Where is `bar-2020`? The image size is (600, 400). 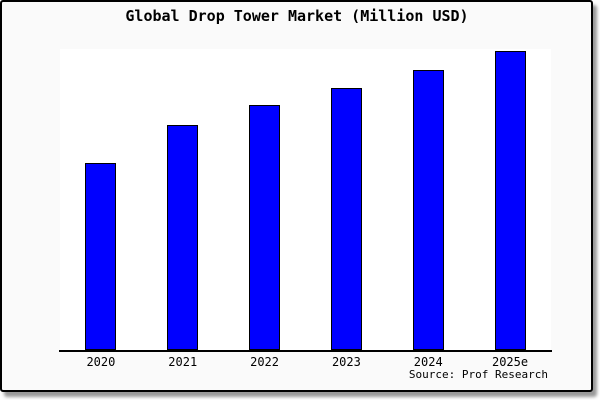
bar-2020 is located at coordinates (101, 256).